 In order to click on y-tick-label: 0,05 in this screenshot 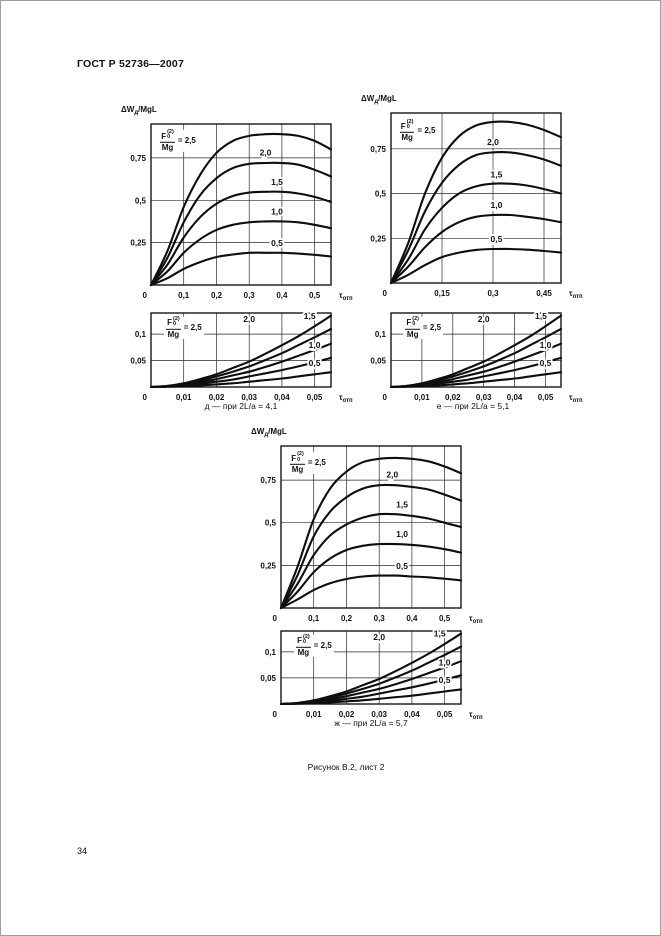, I will do `click(138, 361)`.